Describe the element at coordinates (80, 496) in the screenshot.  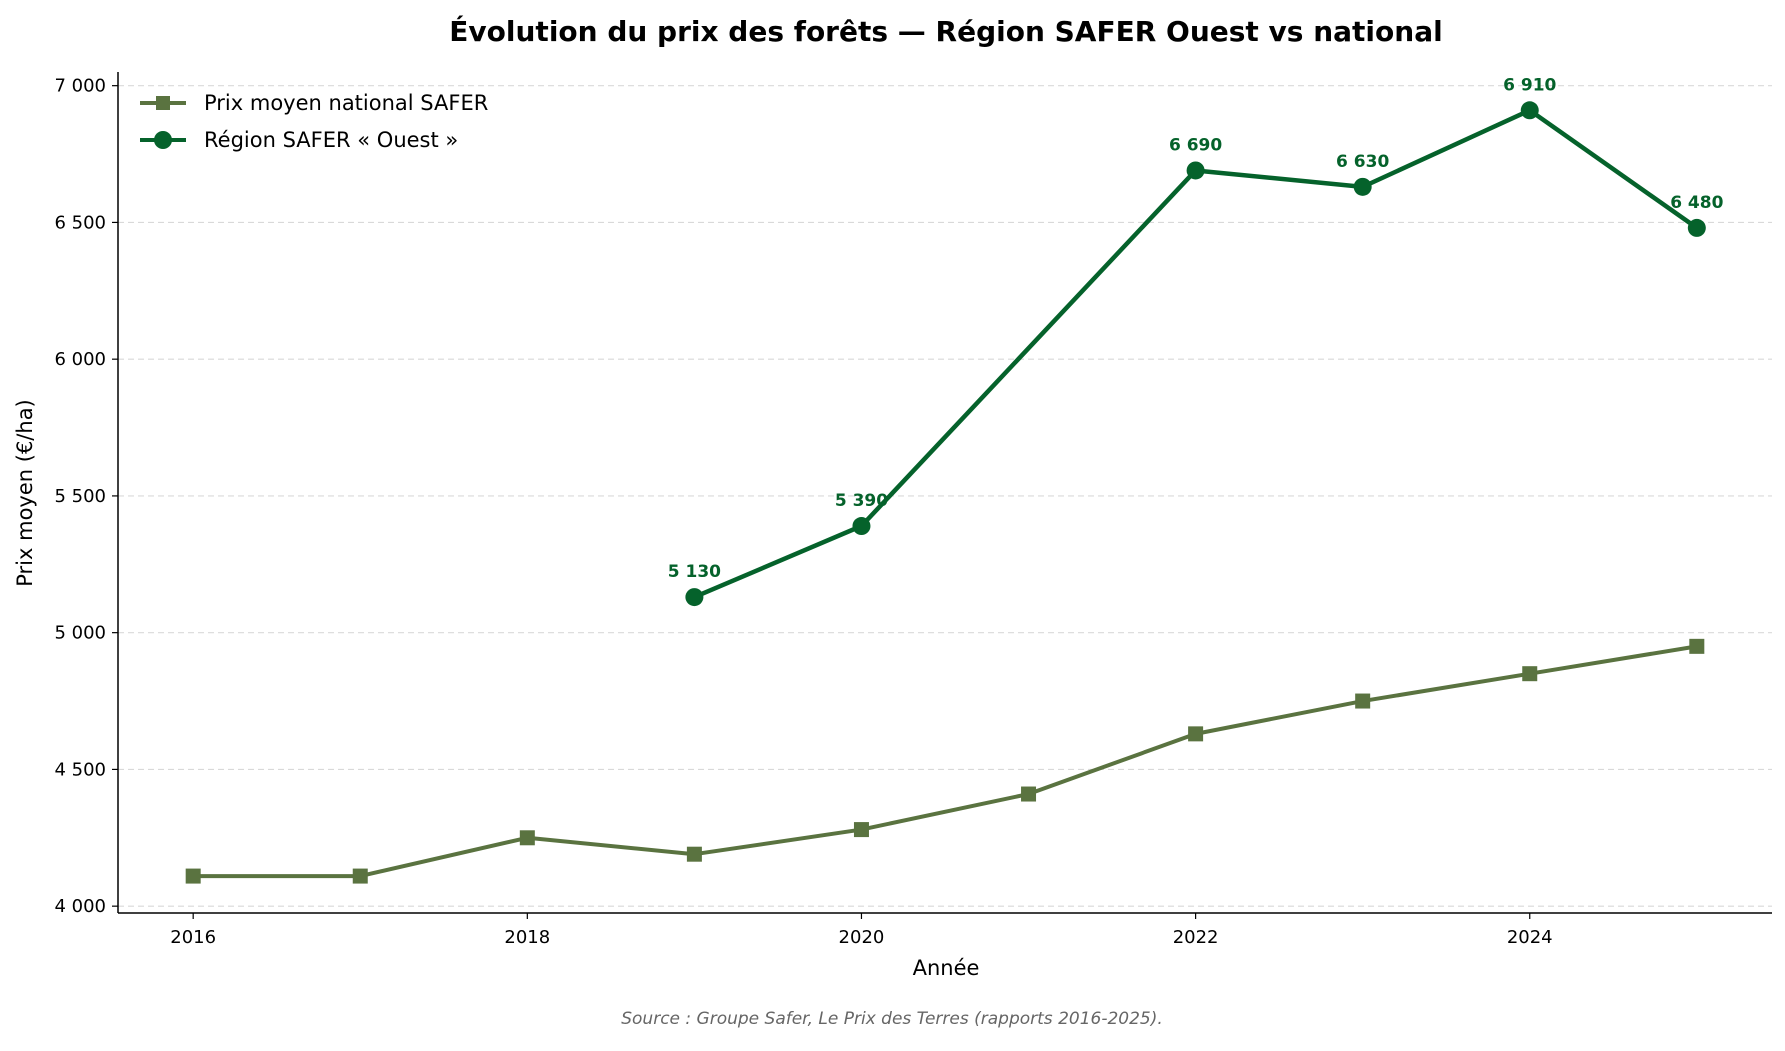
I see `y-tick-label-3: 5 500` at that location.